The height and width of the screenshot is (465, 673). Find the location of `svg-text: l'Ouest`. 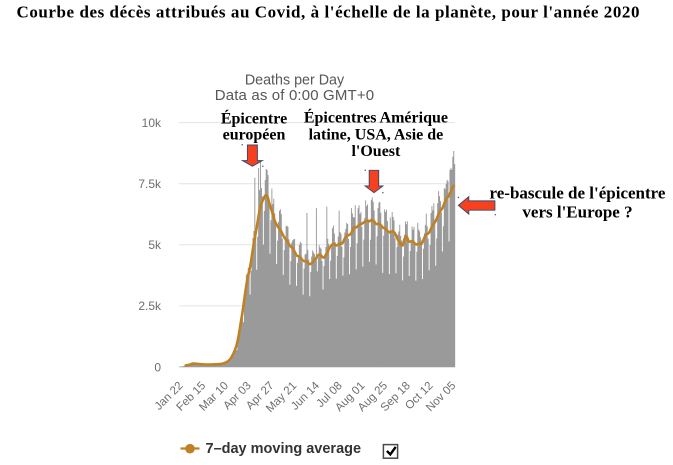

svg-text: l'Ouest is located at coordinates (376, 151).